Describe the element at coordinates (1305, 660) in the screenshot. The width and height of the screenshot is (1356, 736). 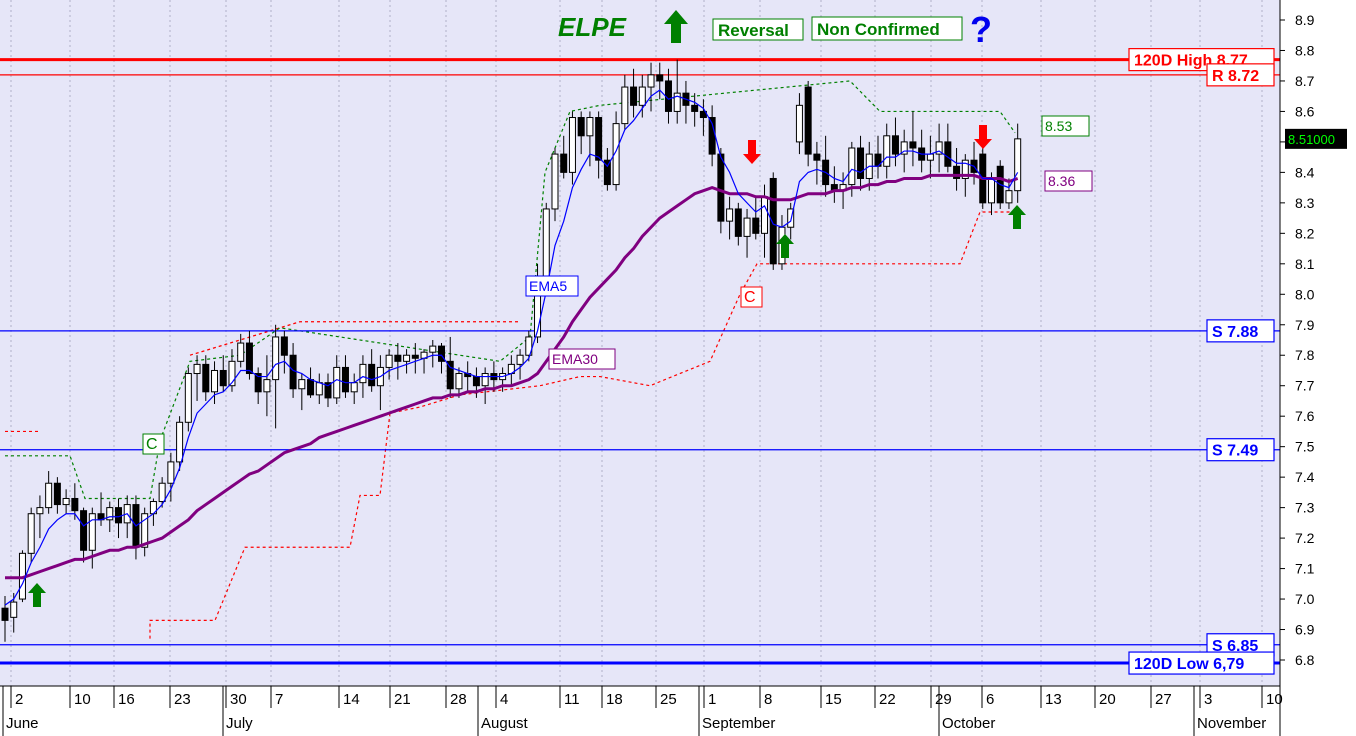
I see `y-tick-label: 6.8` at that location.